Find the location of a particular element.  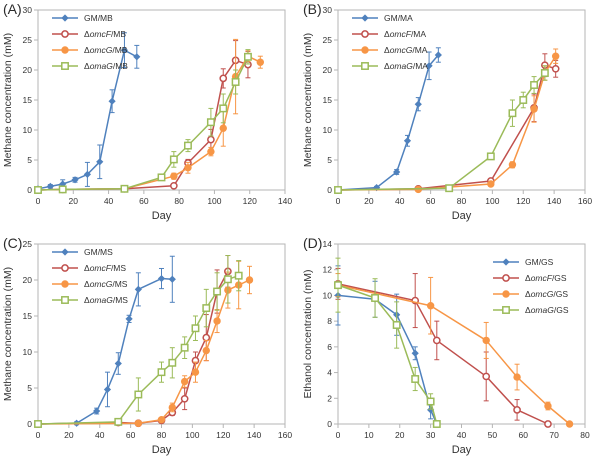

y-axis-title: Ethanol concentration (mM) is located at coordinates (308, 334).